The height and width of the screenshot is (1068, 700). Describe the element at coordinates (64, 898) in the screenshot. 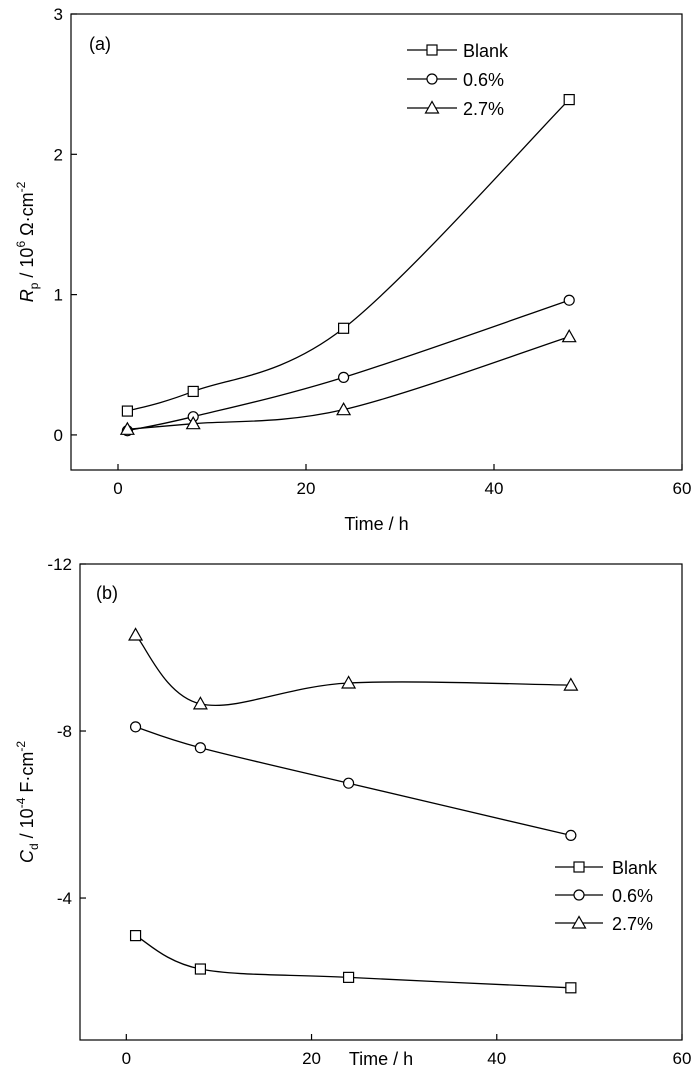

I see `y-tick-label: -4` at that location.